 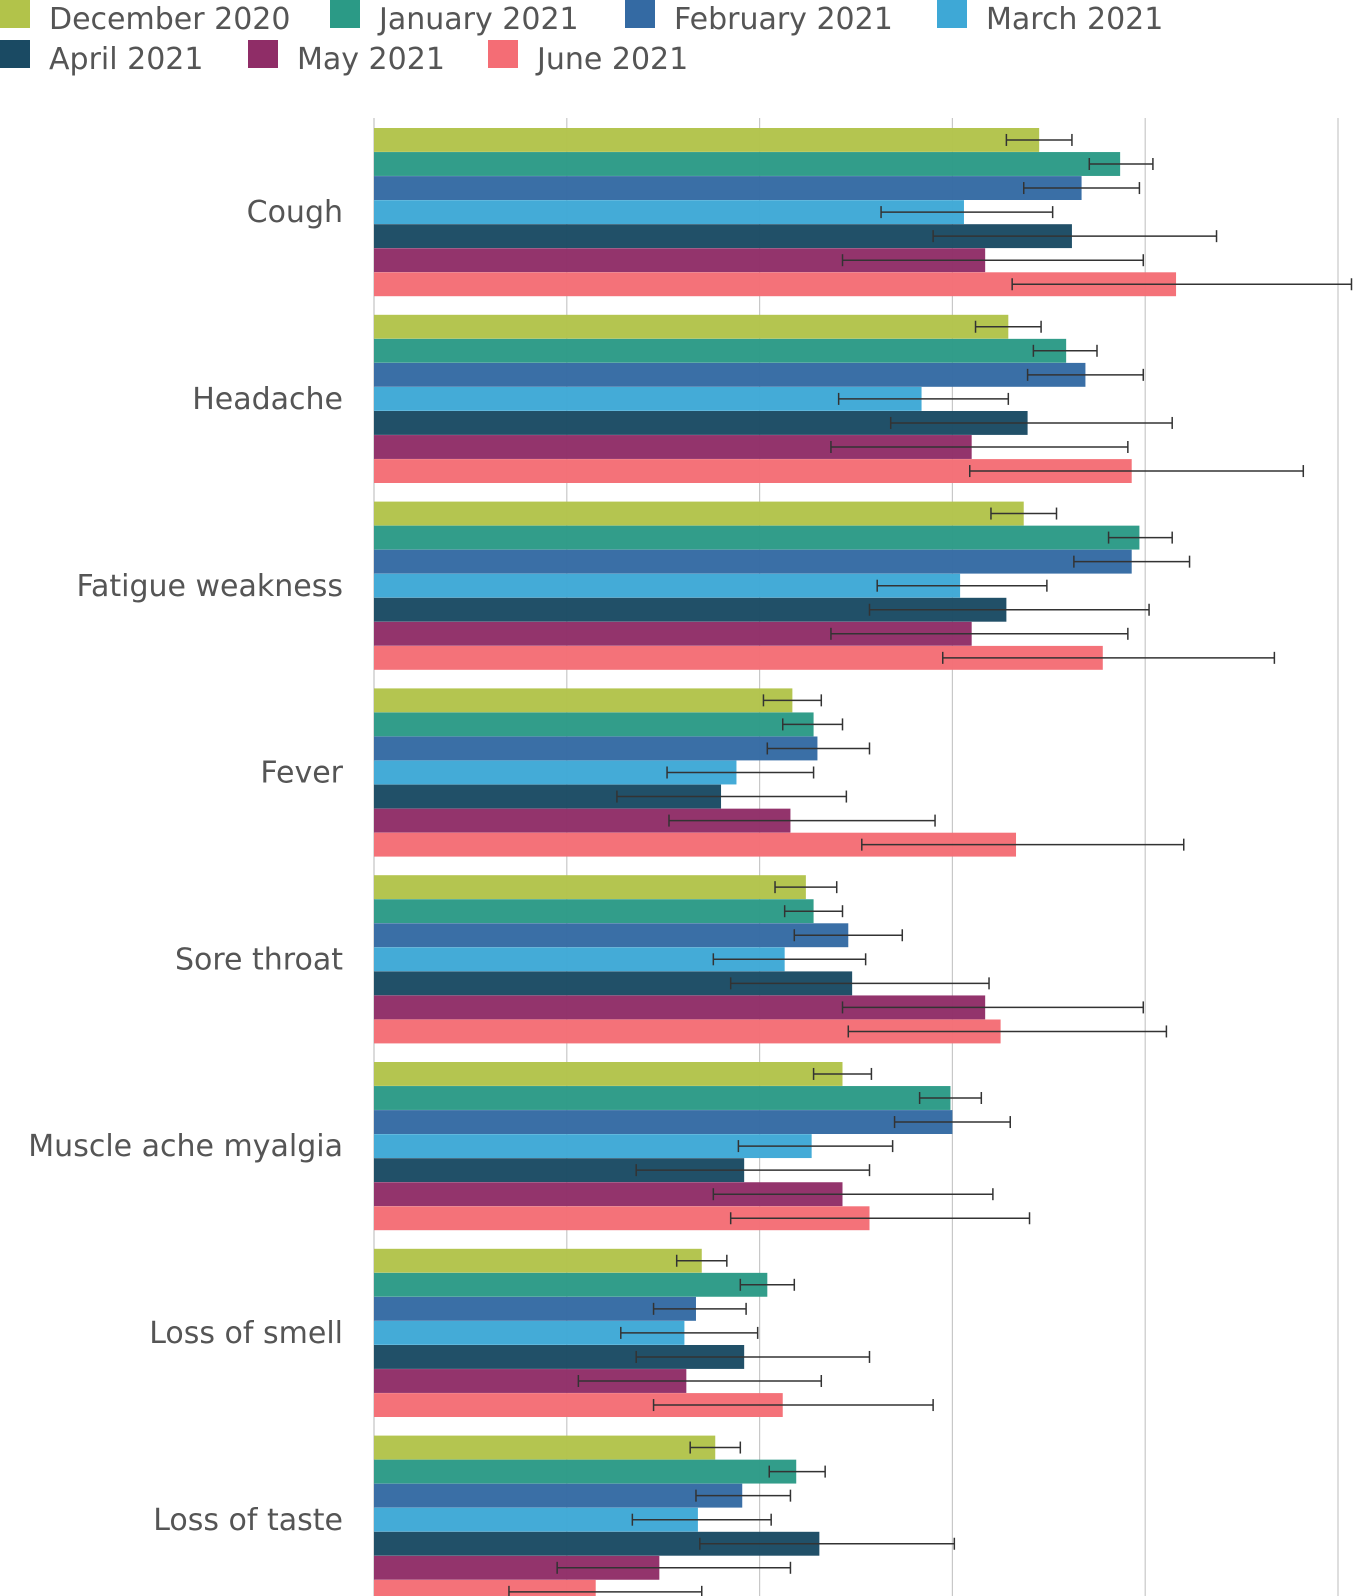 What do you see at coordinates (880, 1218) in the screenshot?
I see `error-bar-muscle-ache-myalgia-june-2021` at bounding box center [880, 1218].